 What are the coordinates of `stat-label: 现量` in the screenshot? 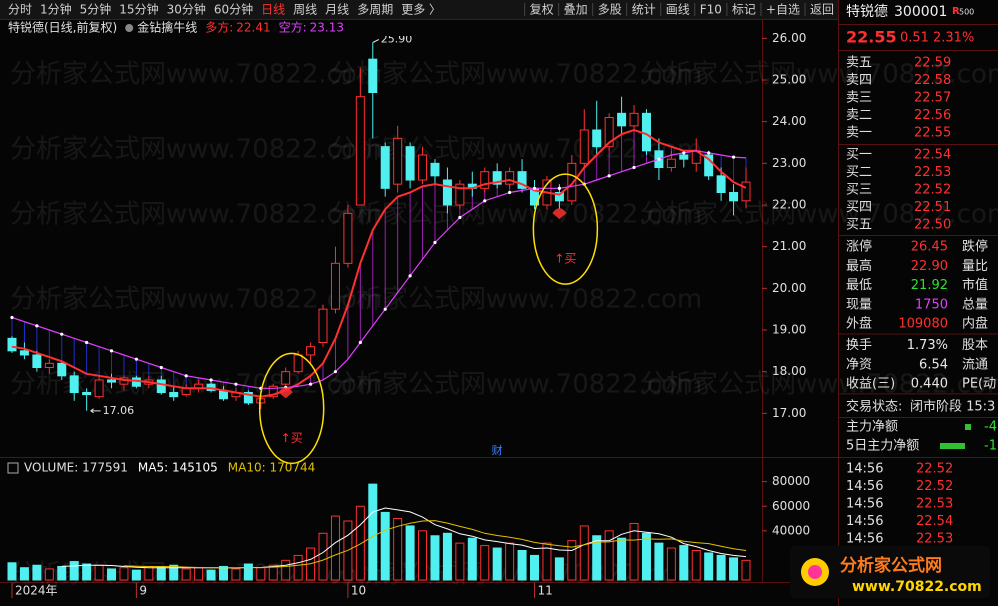 It's located at (859, 304).